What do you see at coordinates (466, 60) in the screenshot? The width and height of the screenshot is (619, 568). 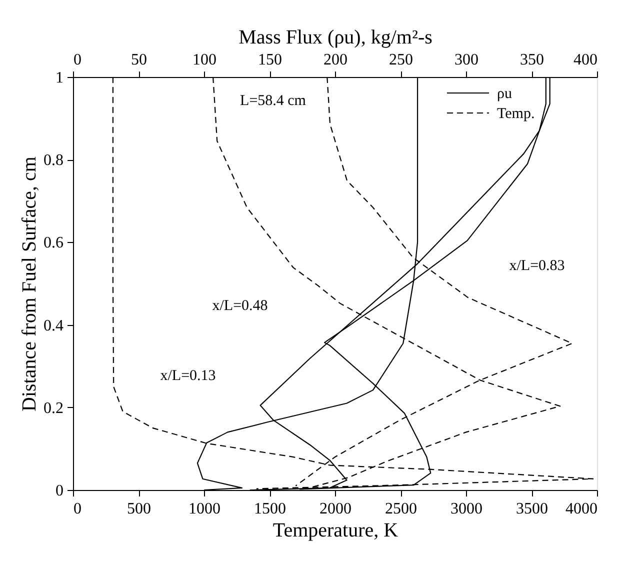 I see `x2-tick-label: 300` at bounding box center [466, 60].